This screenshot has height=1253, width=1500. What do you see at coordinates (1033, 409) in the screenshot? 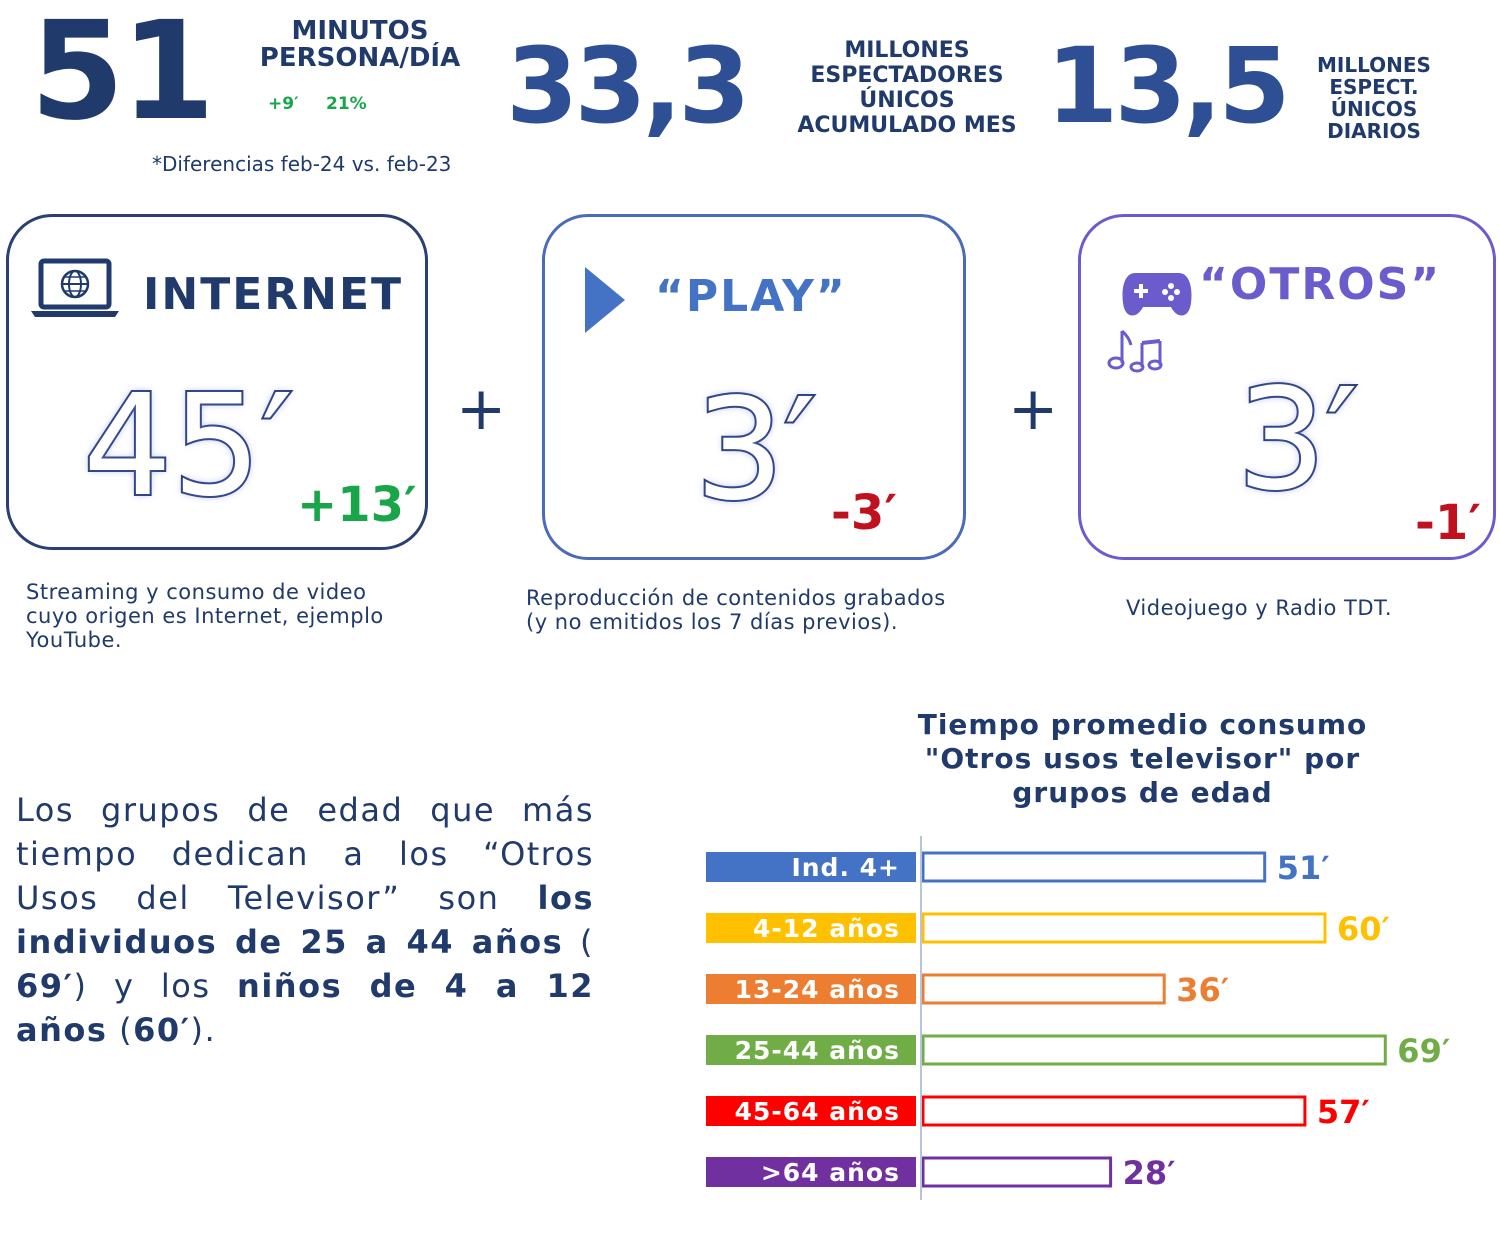
I see `plus-sign-2: +` at bounding box center [1033, 409].